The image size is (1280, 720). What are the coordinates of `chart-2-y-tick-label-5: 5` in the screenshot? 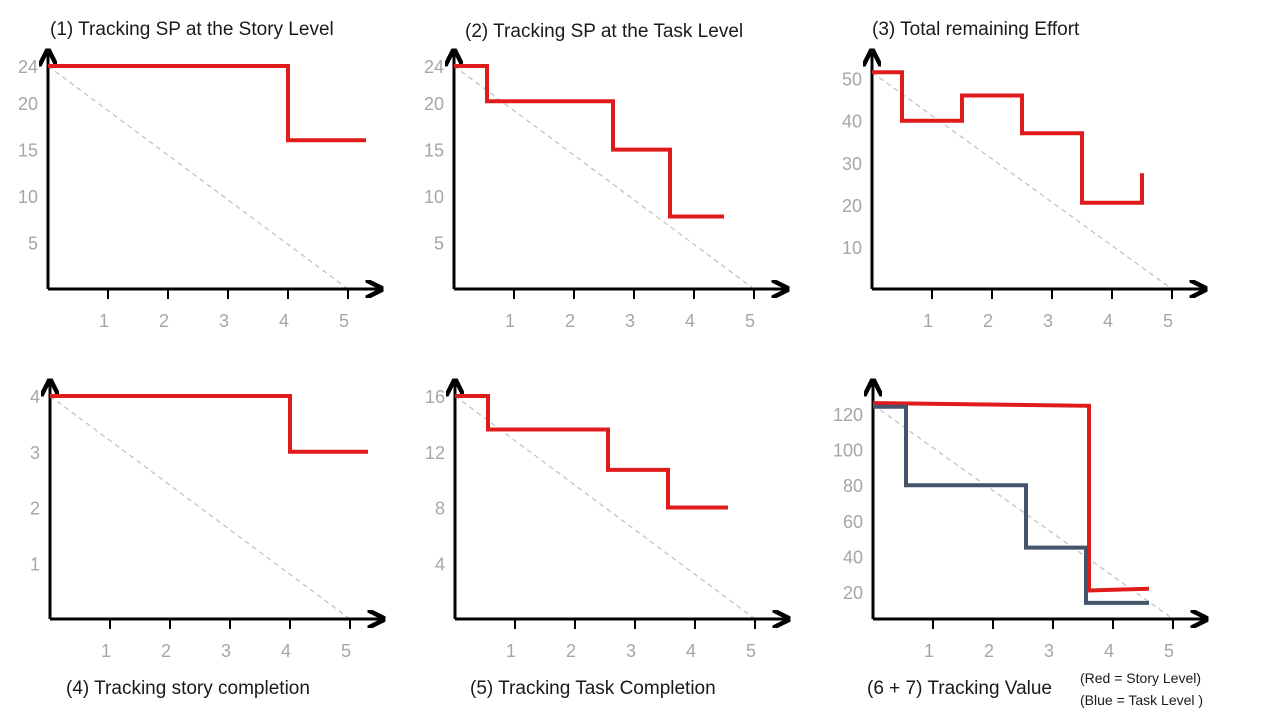 It's located at (439, 244).